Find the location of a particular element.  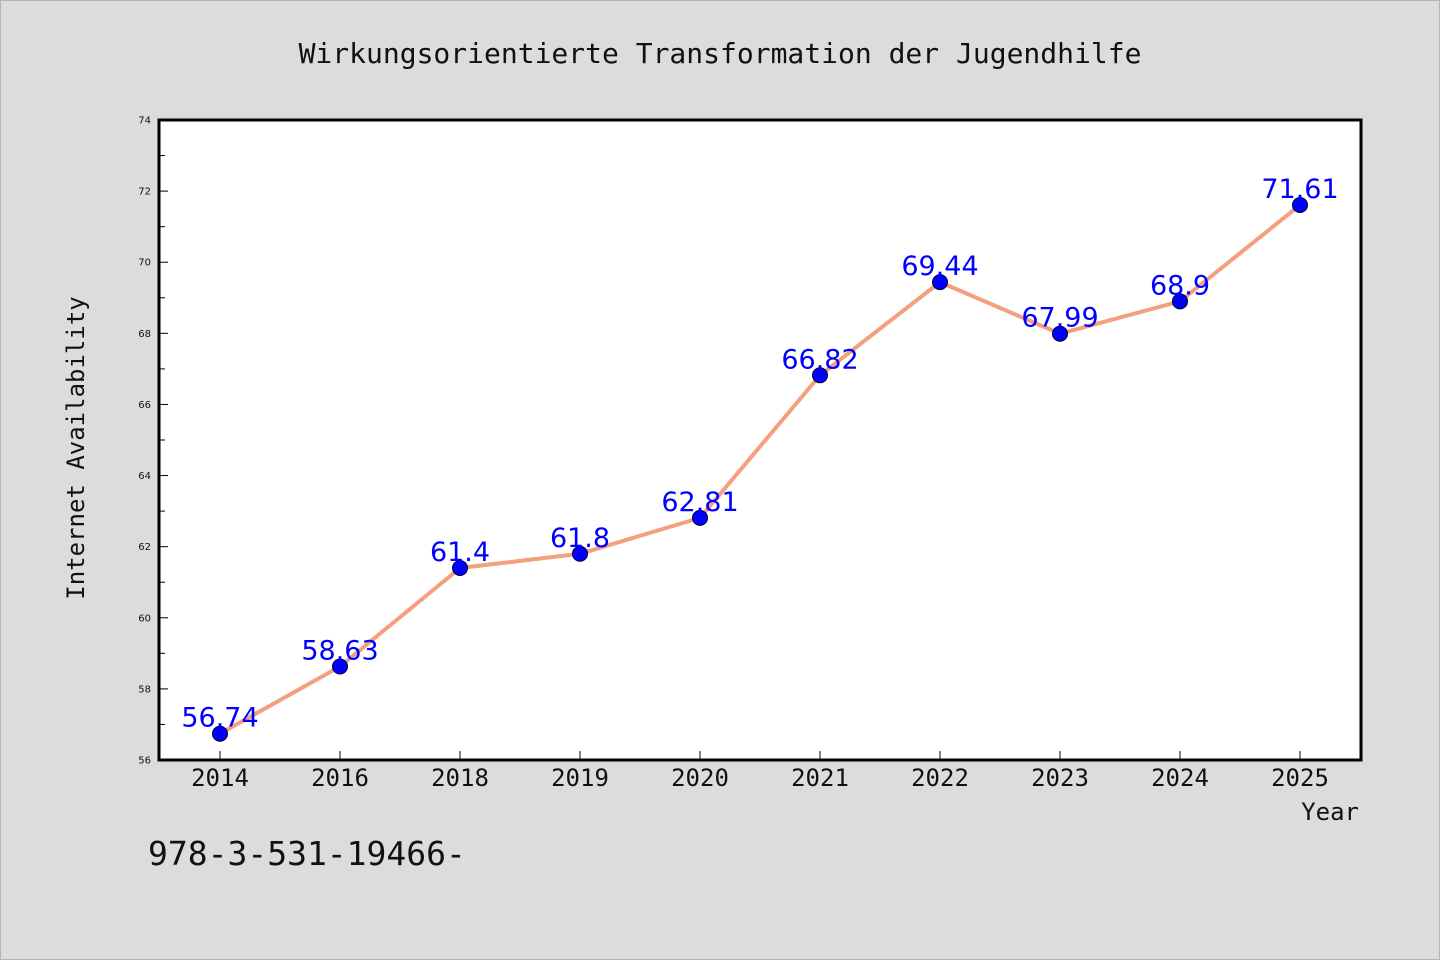

data-label-2019: 61.8 is located at coordinates (580, 538).